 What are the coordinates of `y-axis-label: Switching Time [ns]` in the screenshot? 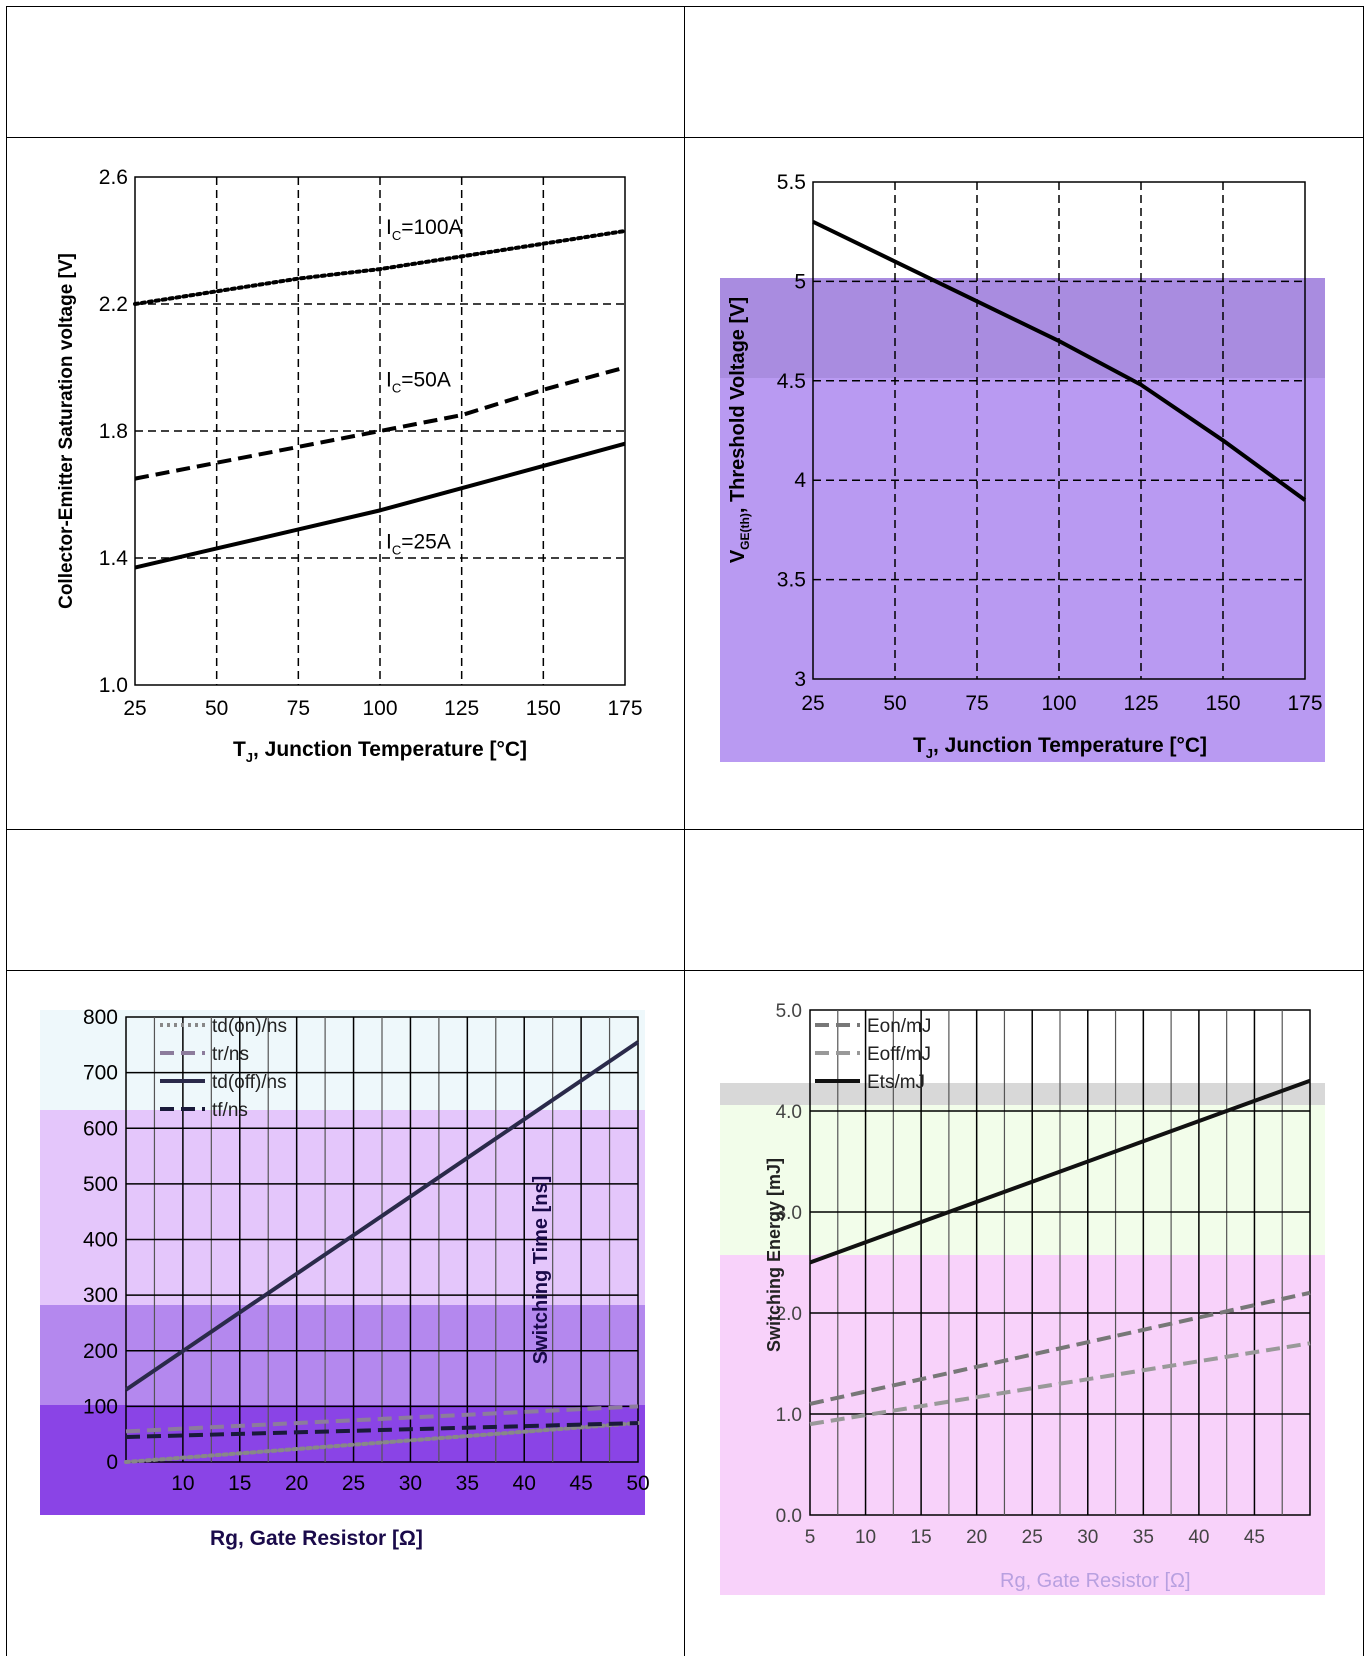 It's located at (541, 1270).